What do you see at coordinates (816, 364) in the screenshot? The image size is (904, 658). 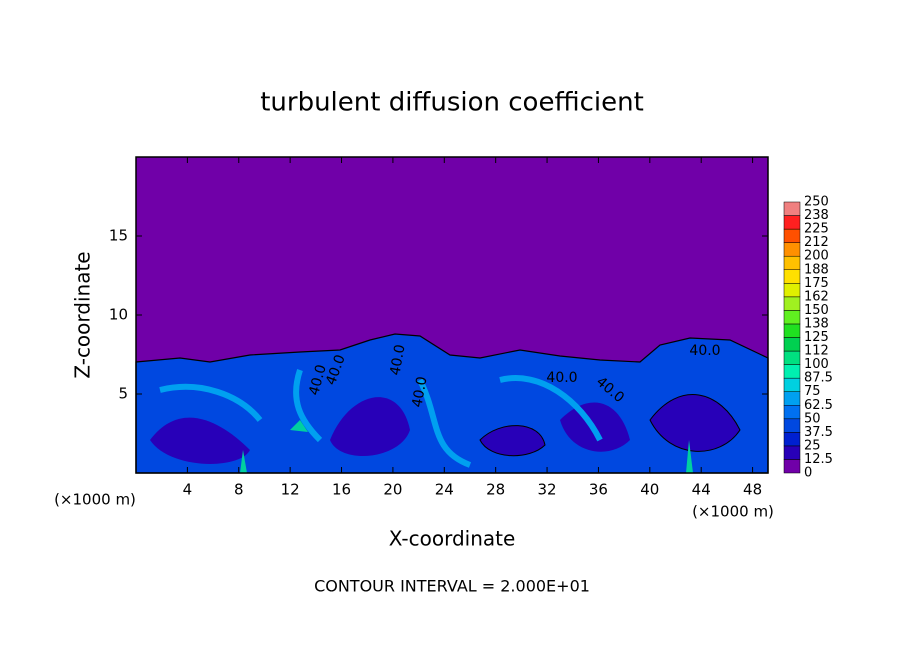 I see `colorbar-label: 100` at bounding box center [816, 364].